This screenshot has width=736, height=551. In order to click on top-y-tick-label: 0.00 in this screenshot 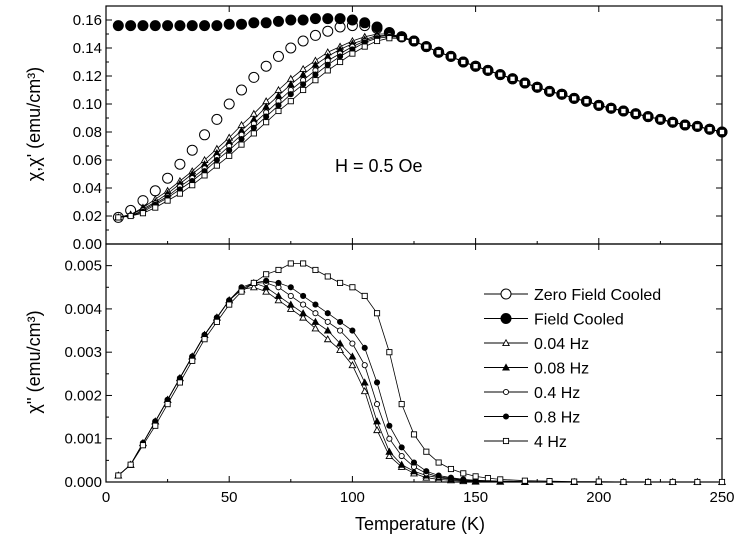, I will do `click(87, 244)`.